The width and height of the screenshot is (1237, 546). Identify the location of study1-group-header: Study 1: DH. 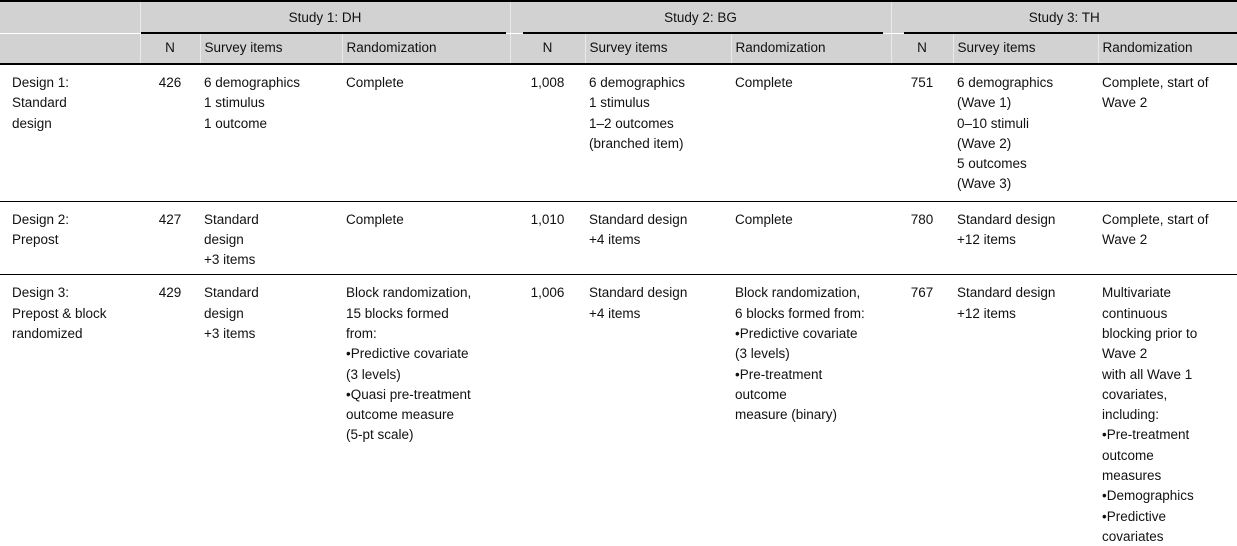
(324, 17).